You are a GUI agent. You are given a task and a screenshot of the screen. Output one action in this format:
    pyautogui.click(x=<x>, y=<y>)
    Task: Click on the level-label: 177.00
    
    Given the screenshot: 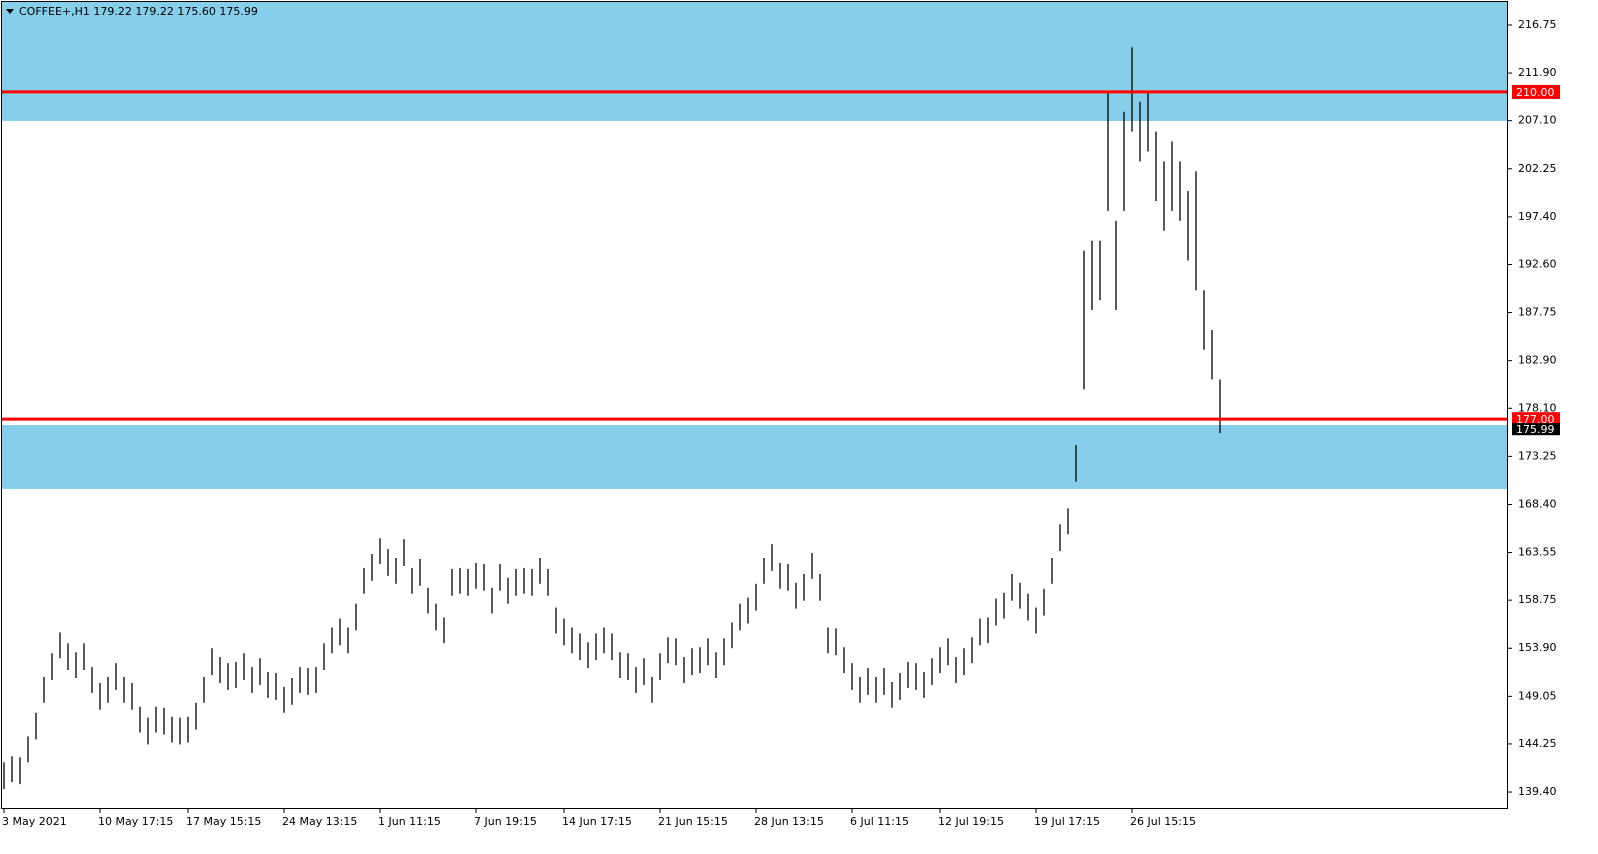 What is the action you would take?
    pyautogui.click(x=1535, y=419)
    